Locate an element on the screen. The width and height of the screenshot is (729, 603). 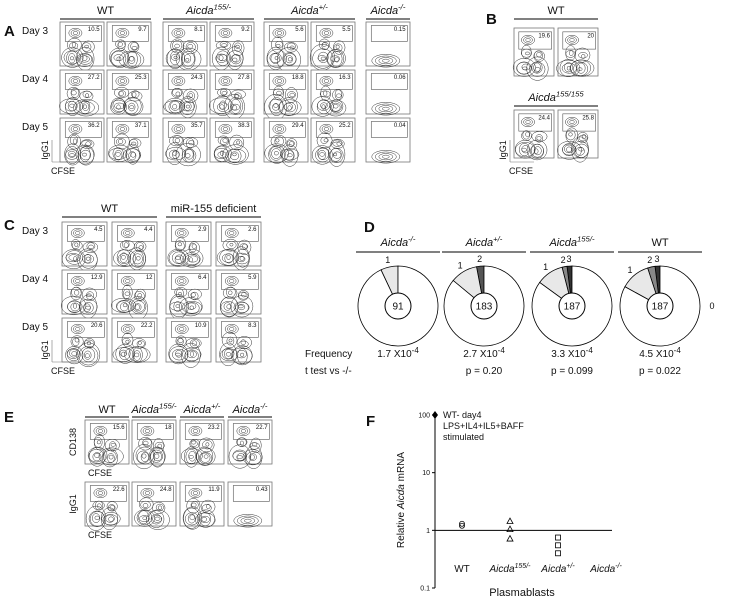
gate-value: 16.3 is located at coordinates (345, 78).